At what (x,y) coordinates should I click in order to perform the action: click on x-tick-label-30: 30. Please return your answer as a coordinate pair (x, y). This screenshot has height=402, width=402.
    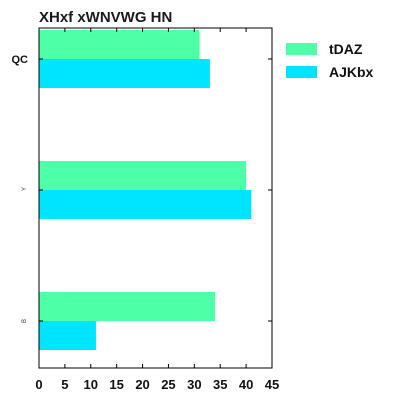
    Looking at the image, I should click on (194, 384).